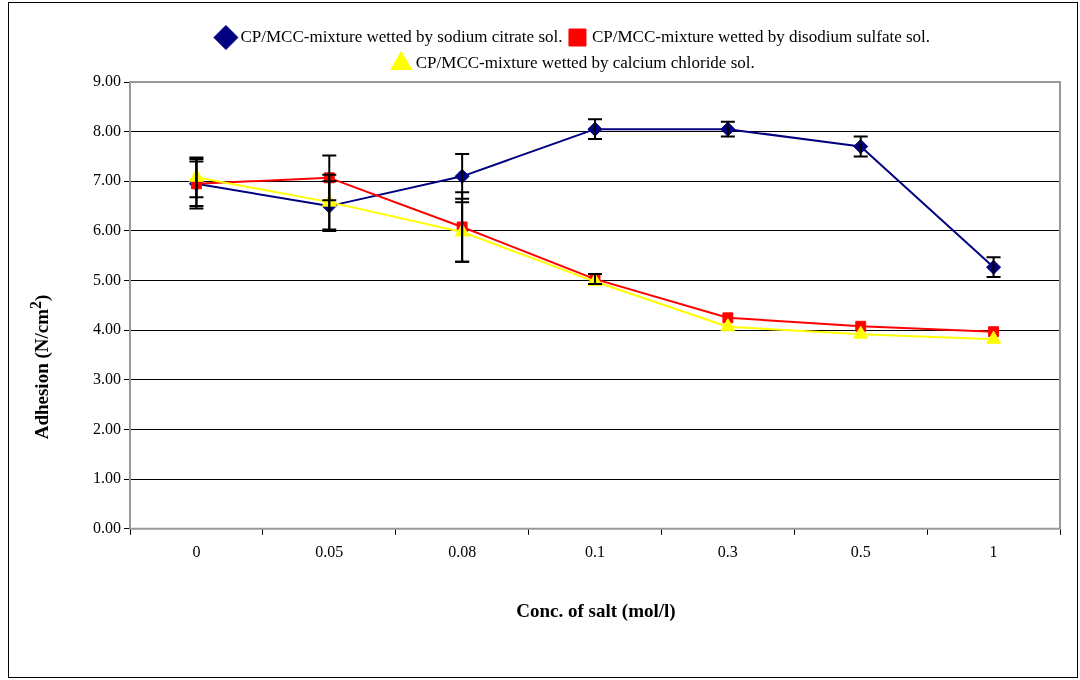  I want to click on y-tick-label: 8.00, so click(107, 130).